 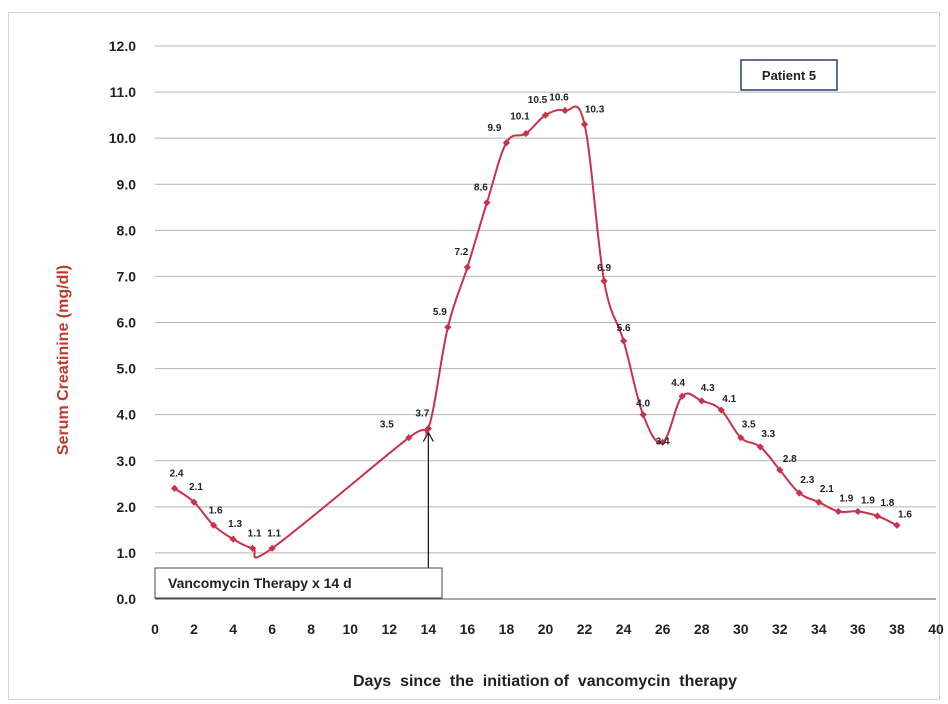 I want to click on y-tick-label: 1.0, so click(x=127, y=553).